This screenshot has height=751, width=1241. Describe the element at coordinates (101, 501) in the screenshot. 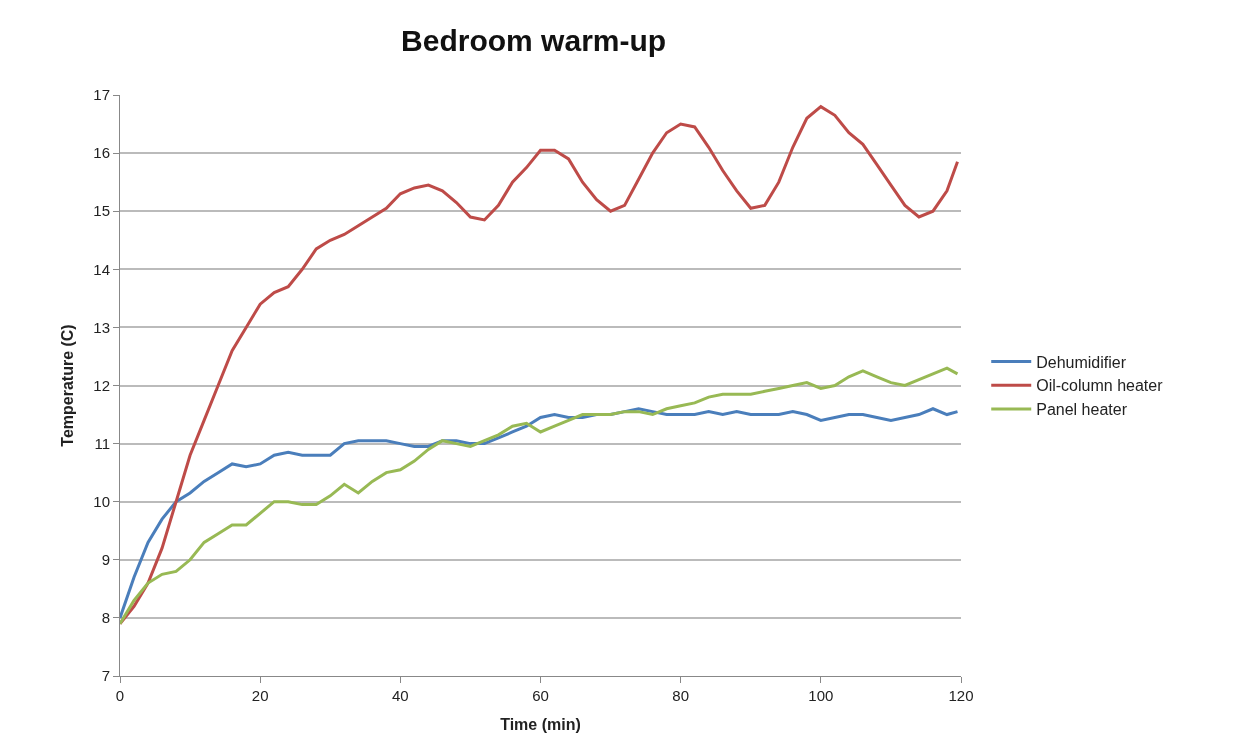

I see `y-tick-label: 10` at that location.